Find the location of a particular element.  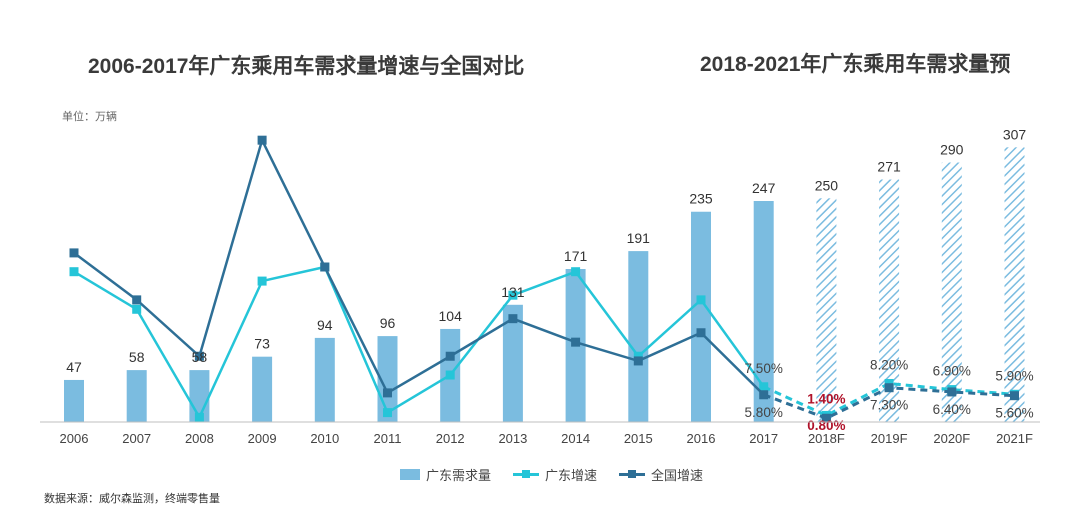

rate-label-gd-2019F: 8.20% is located at coordinates (889, 364).